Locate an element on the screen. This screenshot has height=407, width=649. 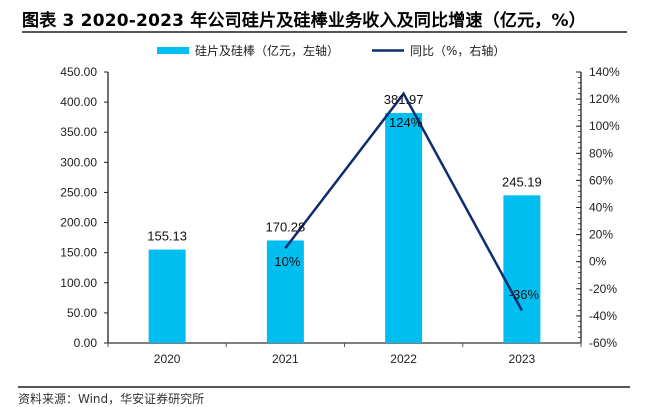
right-tick-label: 80% is located at coordinates (601, 153).